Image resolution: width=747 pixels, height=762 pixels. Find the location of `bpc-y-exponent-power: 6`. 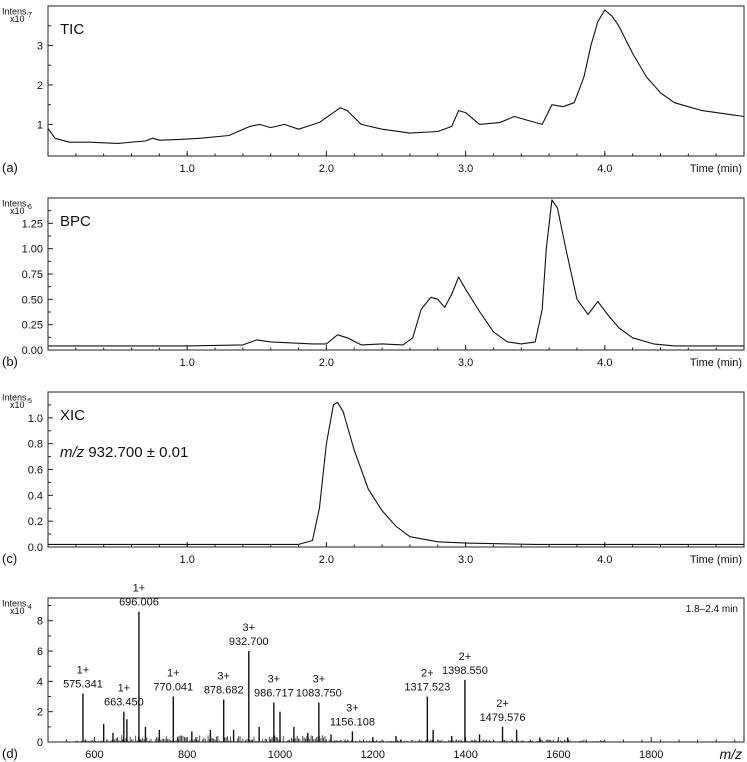

bpc-y-exponent-power: 6 is located at coordinates (30, 207).